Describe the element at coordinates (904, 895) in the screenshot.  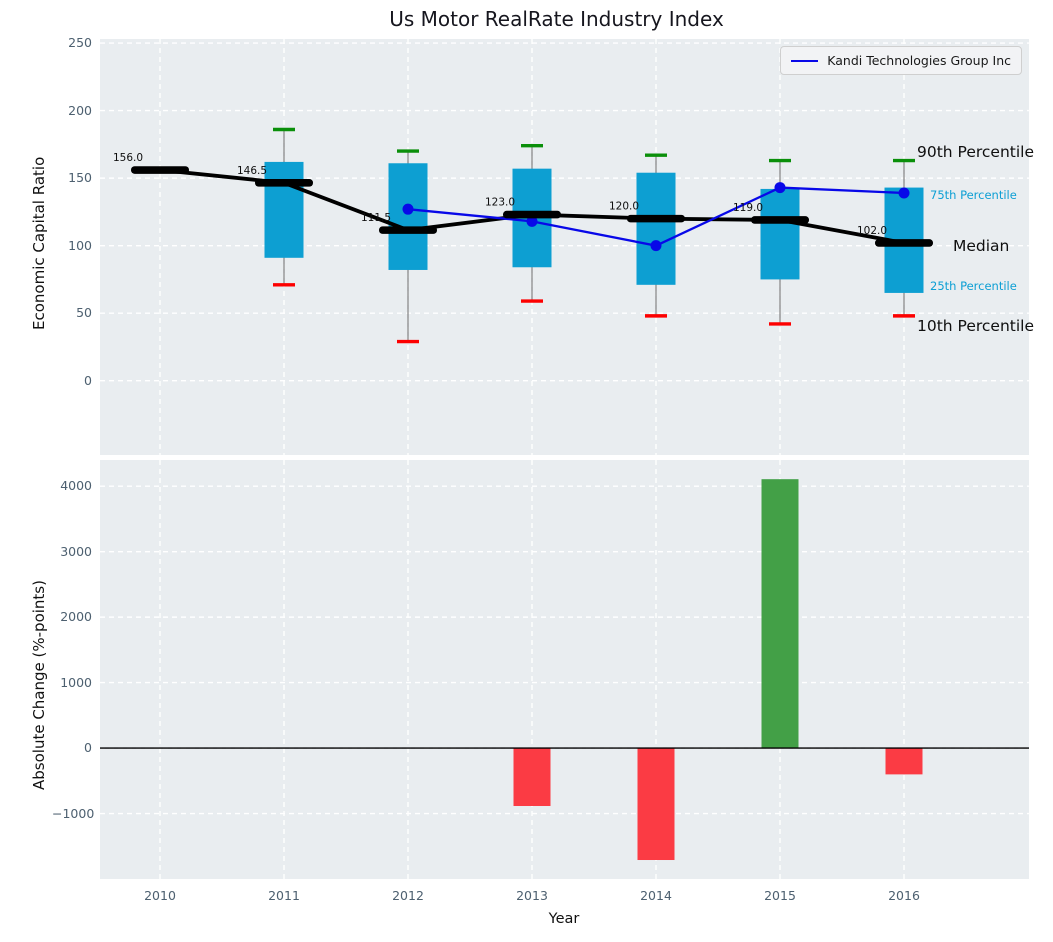
I see `x-tick-label: 2016` at that location.